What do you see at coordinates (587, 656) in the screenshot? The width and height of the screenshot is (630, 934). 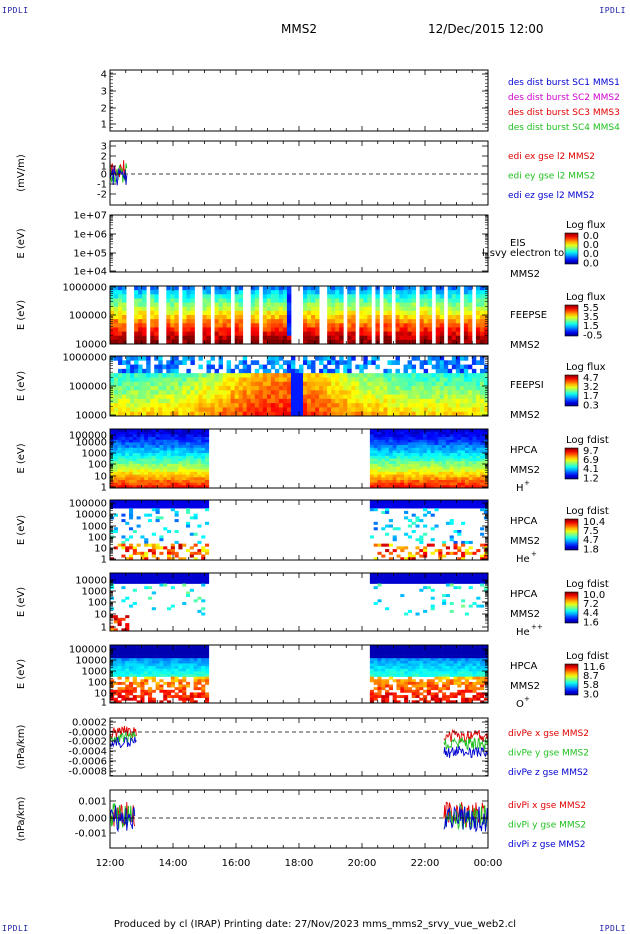 I see `colorbar-title: Log fdist` at bounding box center [587, 656].